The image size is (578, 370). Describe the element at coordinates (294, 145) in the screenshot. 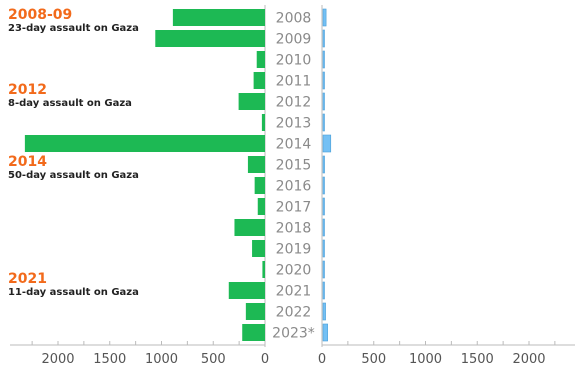

I see `year-label-6: 2014` at that location.